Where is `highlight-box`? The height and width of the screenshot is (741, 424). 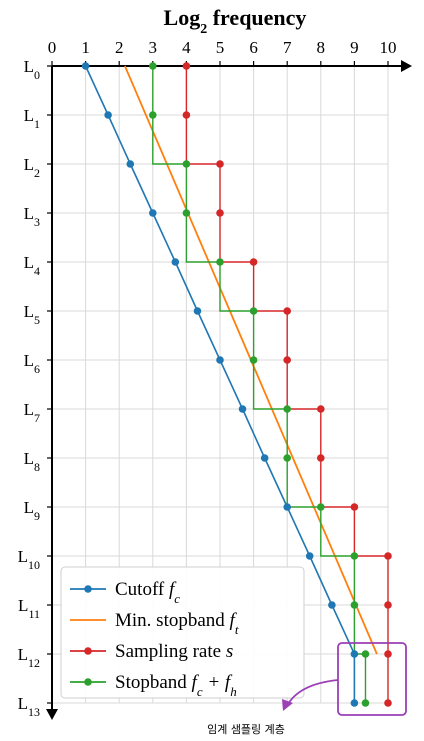 highlight-box is located at coordinates (372, 679).